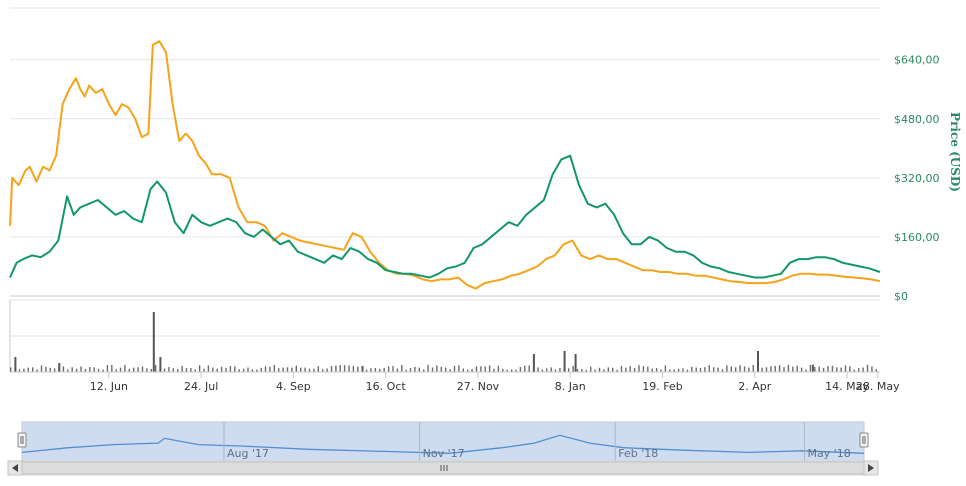 The image size is (966, 486). Describe the element at coordinates (955, 152) in the screenshot. I see `y-axis-label: Price (USD)` at that location.